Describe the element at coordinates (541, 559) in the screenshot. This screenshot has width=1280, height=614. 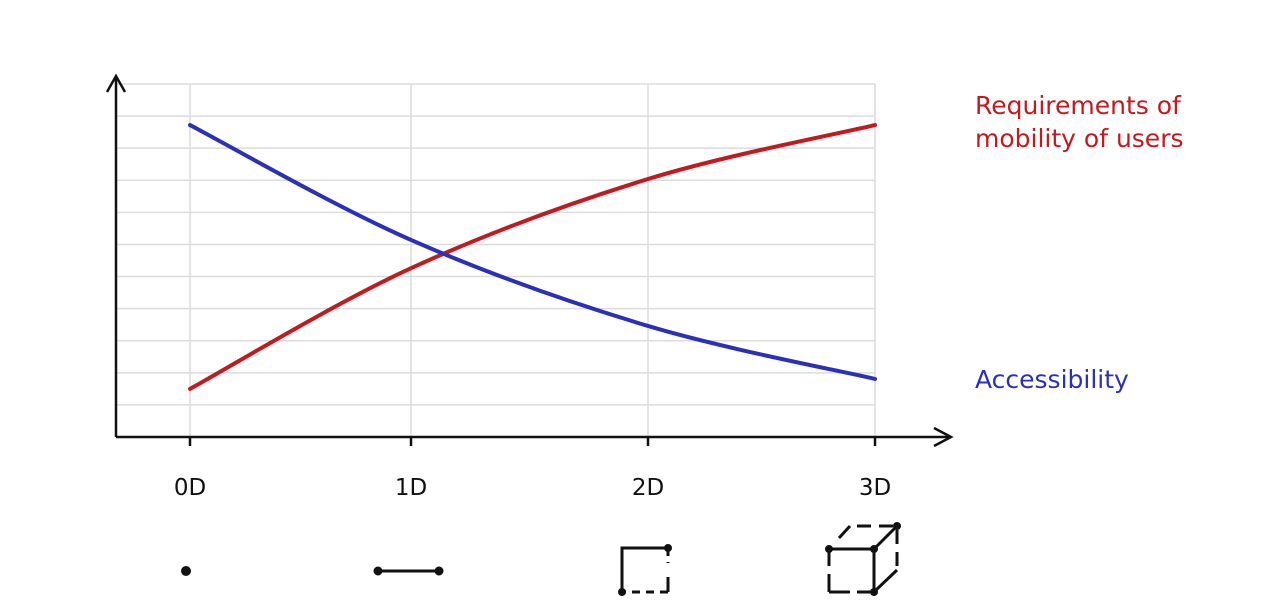
I see `dimension-icons` at that location.